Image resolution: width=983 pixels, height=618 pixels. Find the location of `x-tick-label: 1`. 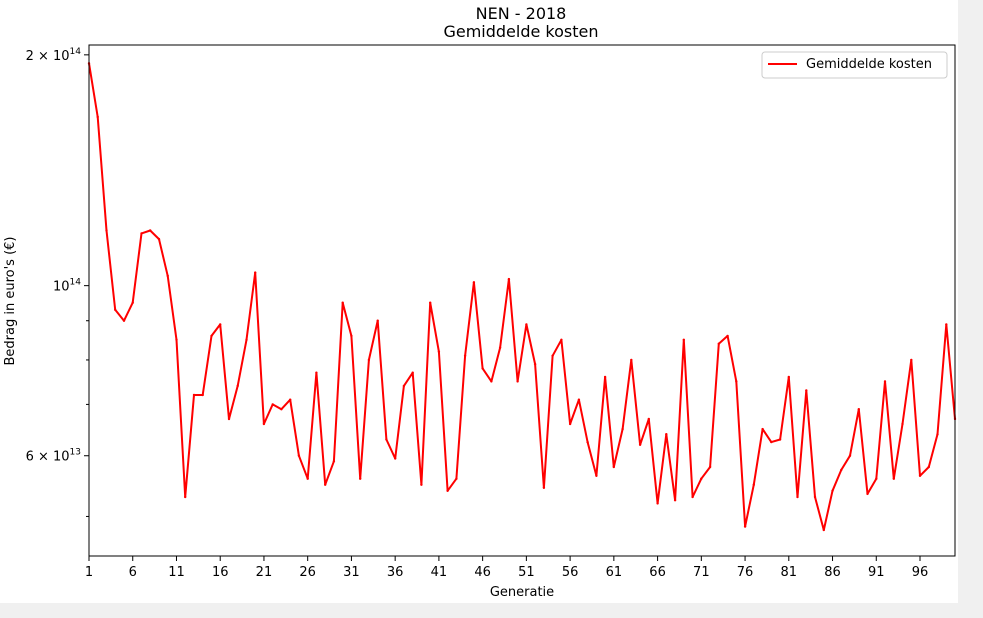

x-tick-label: 1 is located at coordinates (89, 572).